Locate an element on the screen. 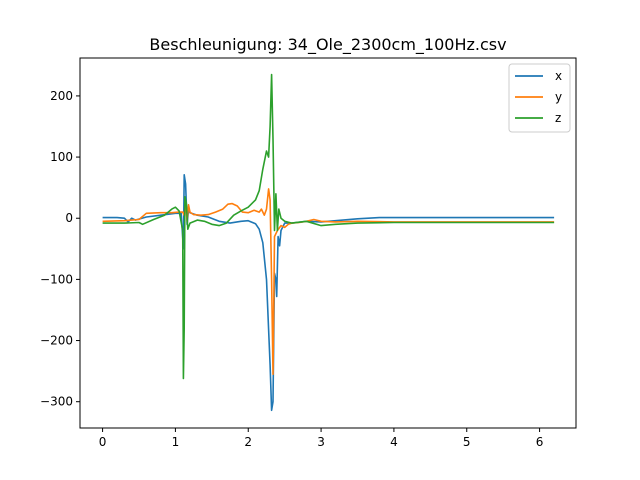 The height and width of the screenshot is (480, 640). legend-box is located at coordinates (539, 98).